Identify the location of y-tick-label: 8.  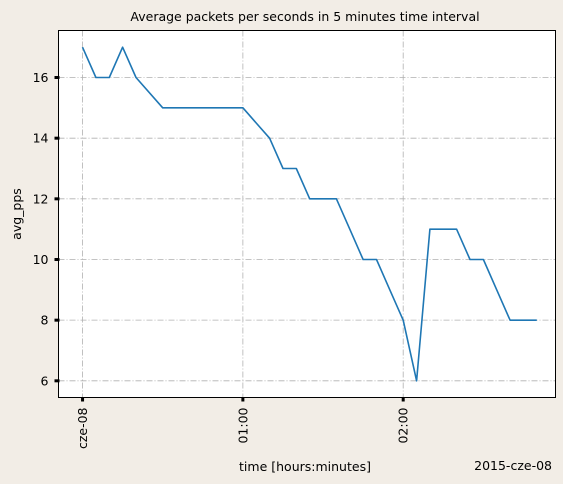
(45, 320).